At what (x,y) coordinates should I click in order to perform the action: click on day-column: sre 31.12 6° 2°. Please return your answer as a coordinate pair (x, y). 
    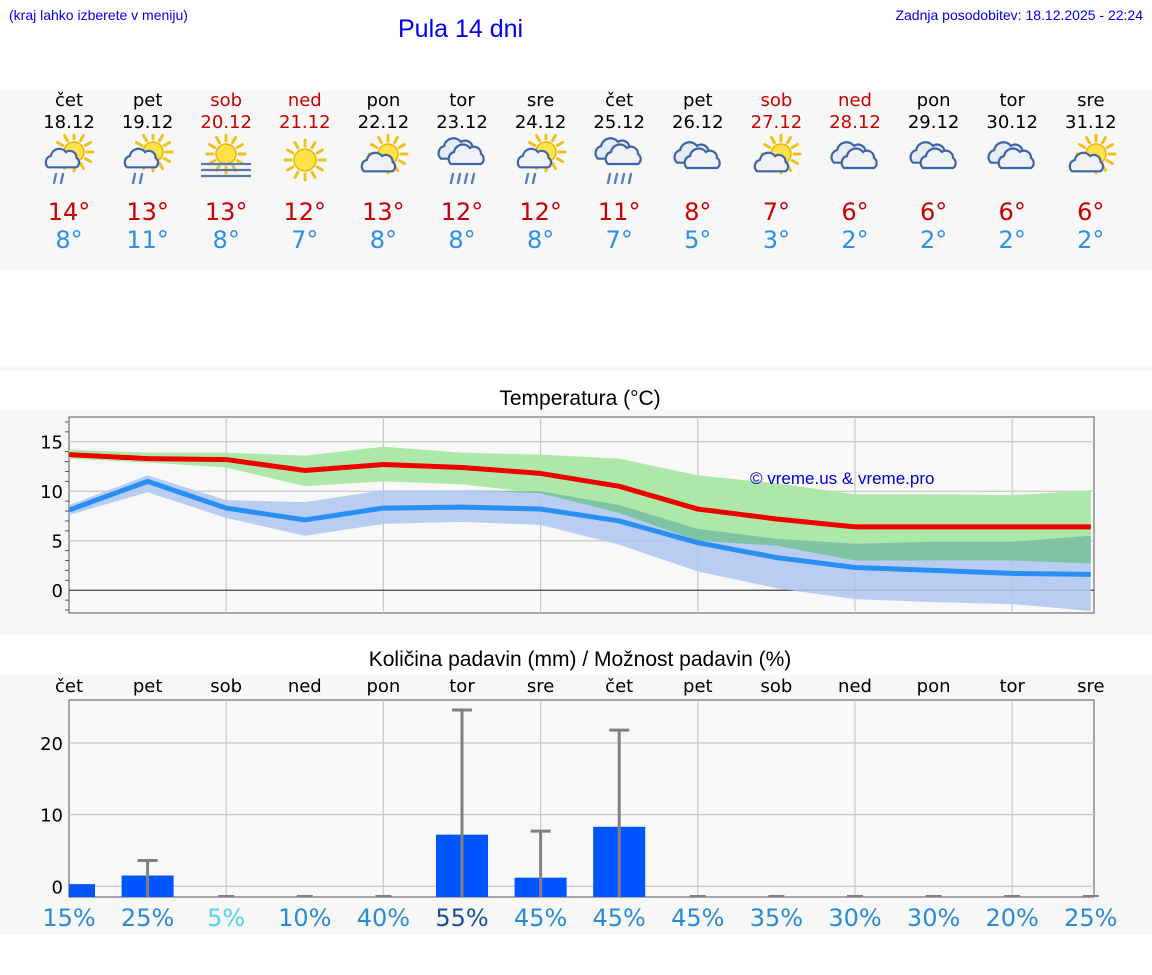
    Looking at the image, I should click on (1091, 175).